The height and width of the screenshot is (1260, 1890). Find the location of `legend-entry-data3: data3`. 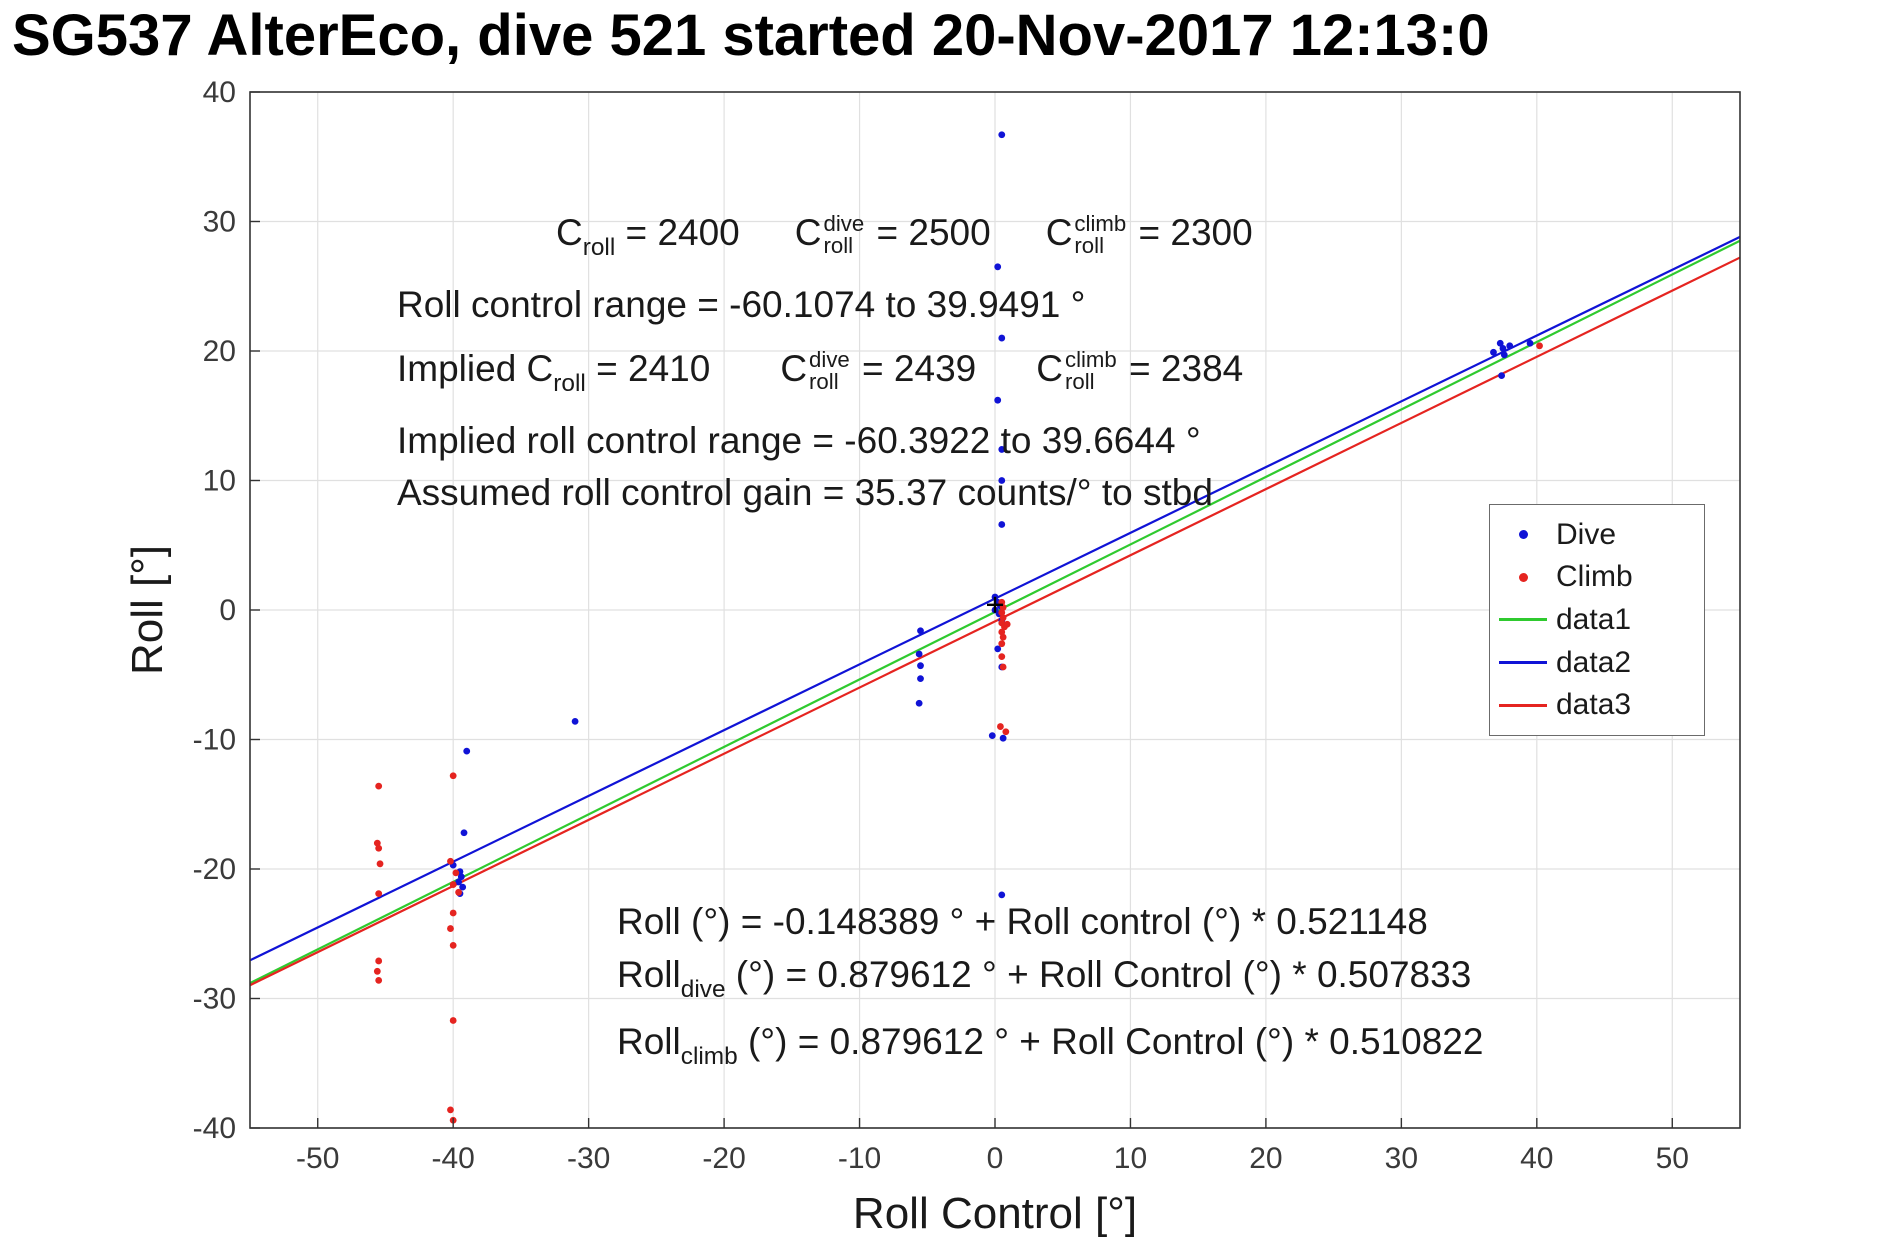

legend-entry-data3: data3 is located at coordinates (1597, 705).